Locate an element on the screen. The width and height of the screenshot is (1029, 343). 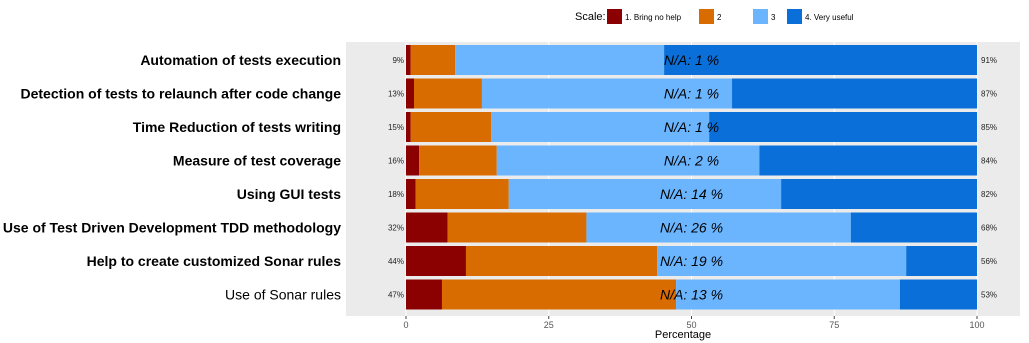
na-label: N/A: 14 % is located at coordinates (691, 194).